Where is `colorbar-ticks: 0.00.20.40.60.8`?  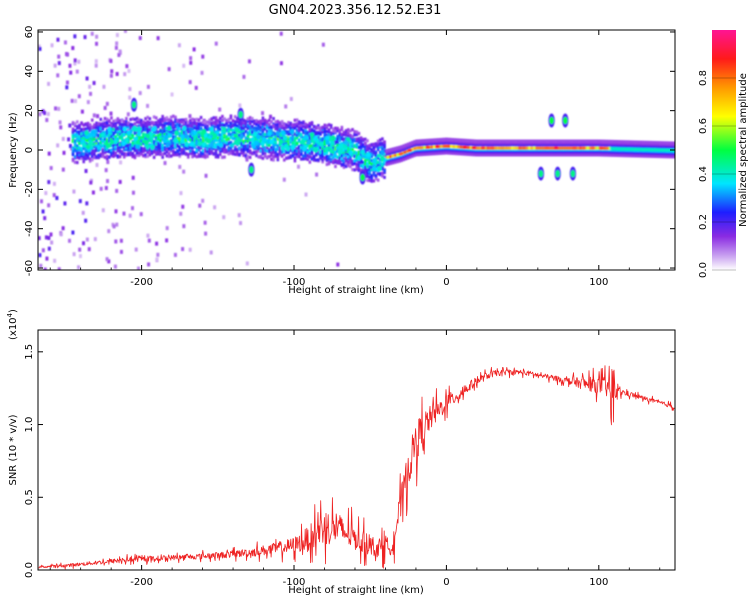
colorbar-ticks: 0.00.20.40.60.8 is located at coordinates (717, 174).